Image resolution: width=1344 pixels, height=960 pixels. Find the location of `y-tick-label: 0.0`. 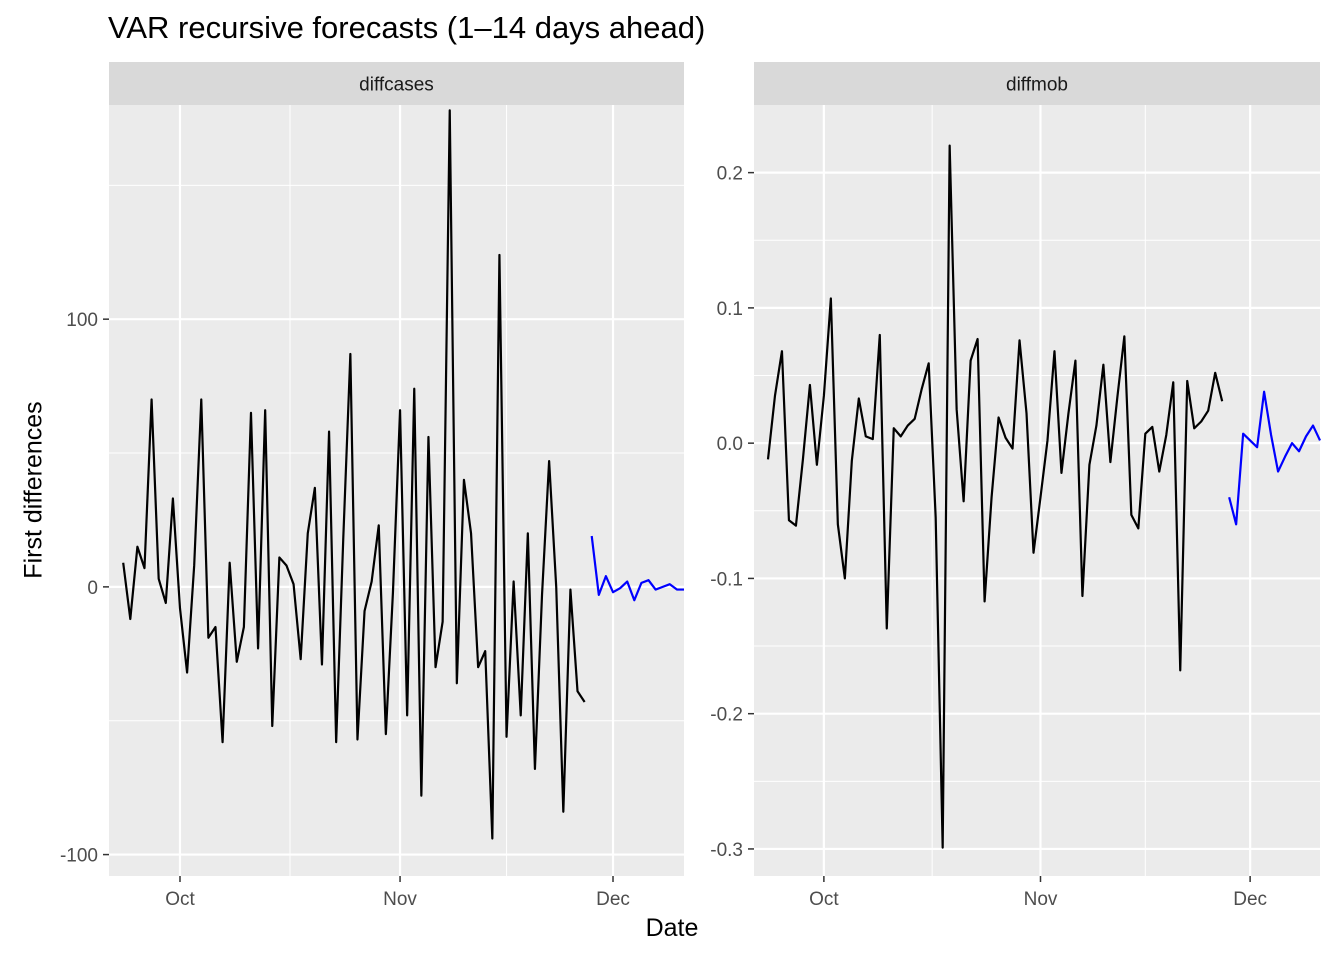

y-tick-label: 0.0 is located at coordinates (730, 444).